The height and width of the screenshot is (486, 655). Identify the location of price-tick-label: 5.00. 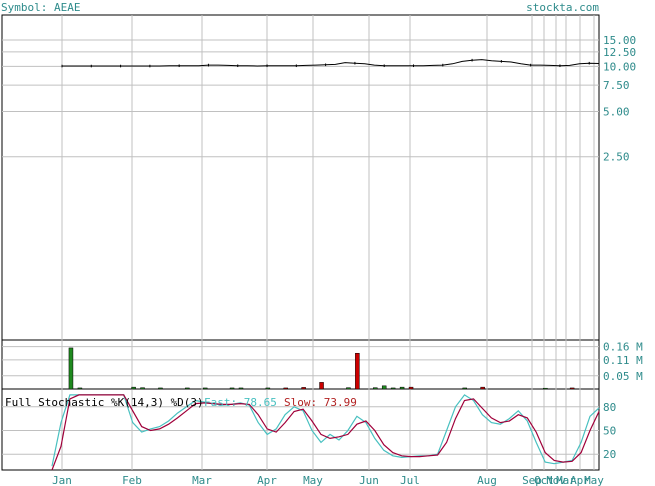
(616, 112).